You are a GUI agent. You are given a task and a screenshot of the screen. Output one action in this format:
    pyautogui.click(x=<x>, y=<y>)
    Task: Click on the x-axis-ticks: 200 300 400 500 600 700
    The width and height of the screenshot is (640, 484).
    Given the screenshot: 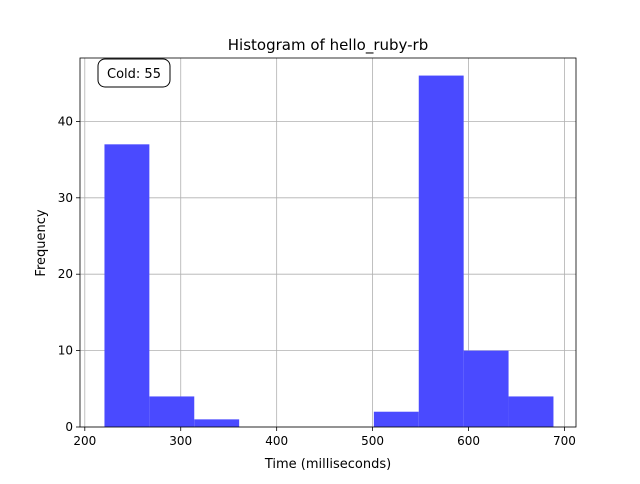 What is the action you would take?
    pyautogui.click(x=324, y=437)
    